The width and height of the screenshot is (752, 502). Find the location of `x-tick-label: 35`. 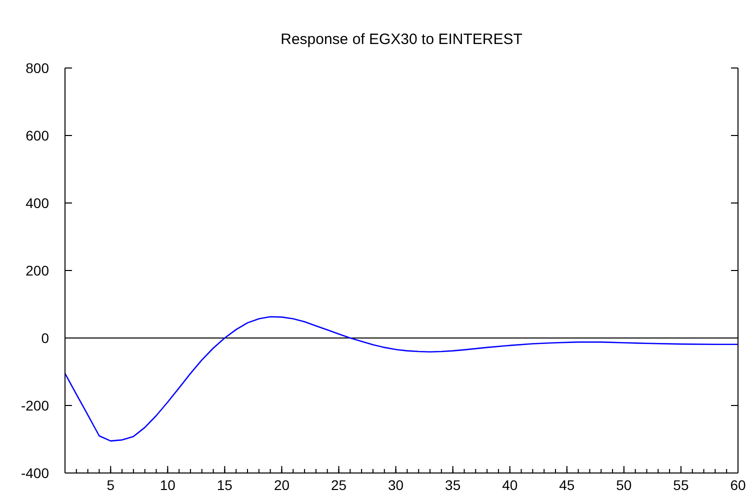

x-tick-label: 35 is located at coordinates (453, 485).